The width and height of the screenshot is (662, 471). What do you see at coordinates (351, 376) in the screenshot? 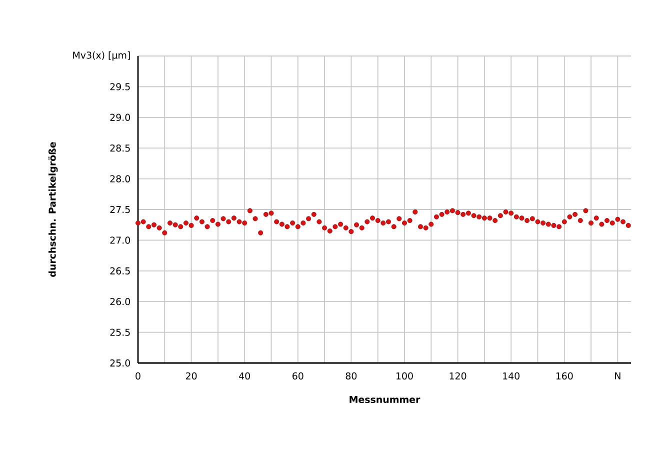
I see `x-tick-label: 80` at bounding box center [351, 376].